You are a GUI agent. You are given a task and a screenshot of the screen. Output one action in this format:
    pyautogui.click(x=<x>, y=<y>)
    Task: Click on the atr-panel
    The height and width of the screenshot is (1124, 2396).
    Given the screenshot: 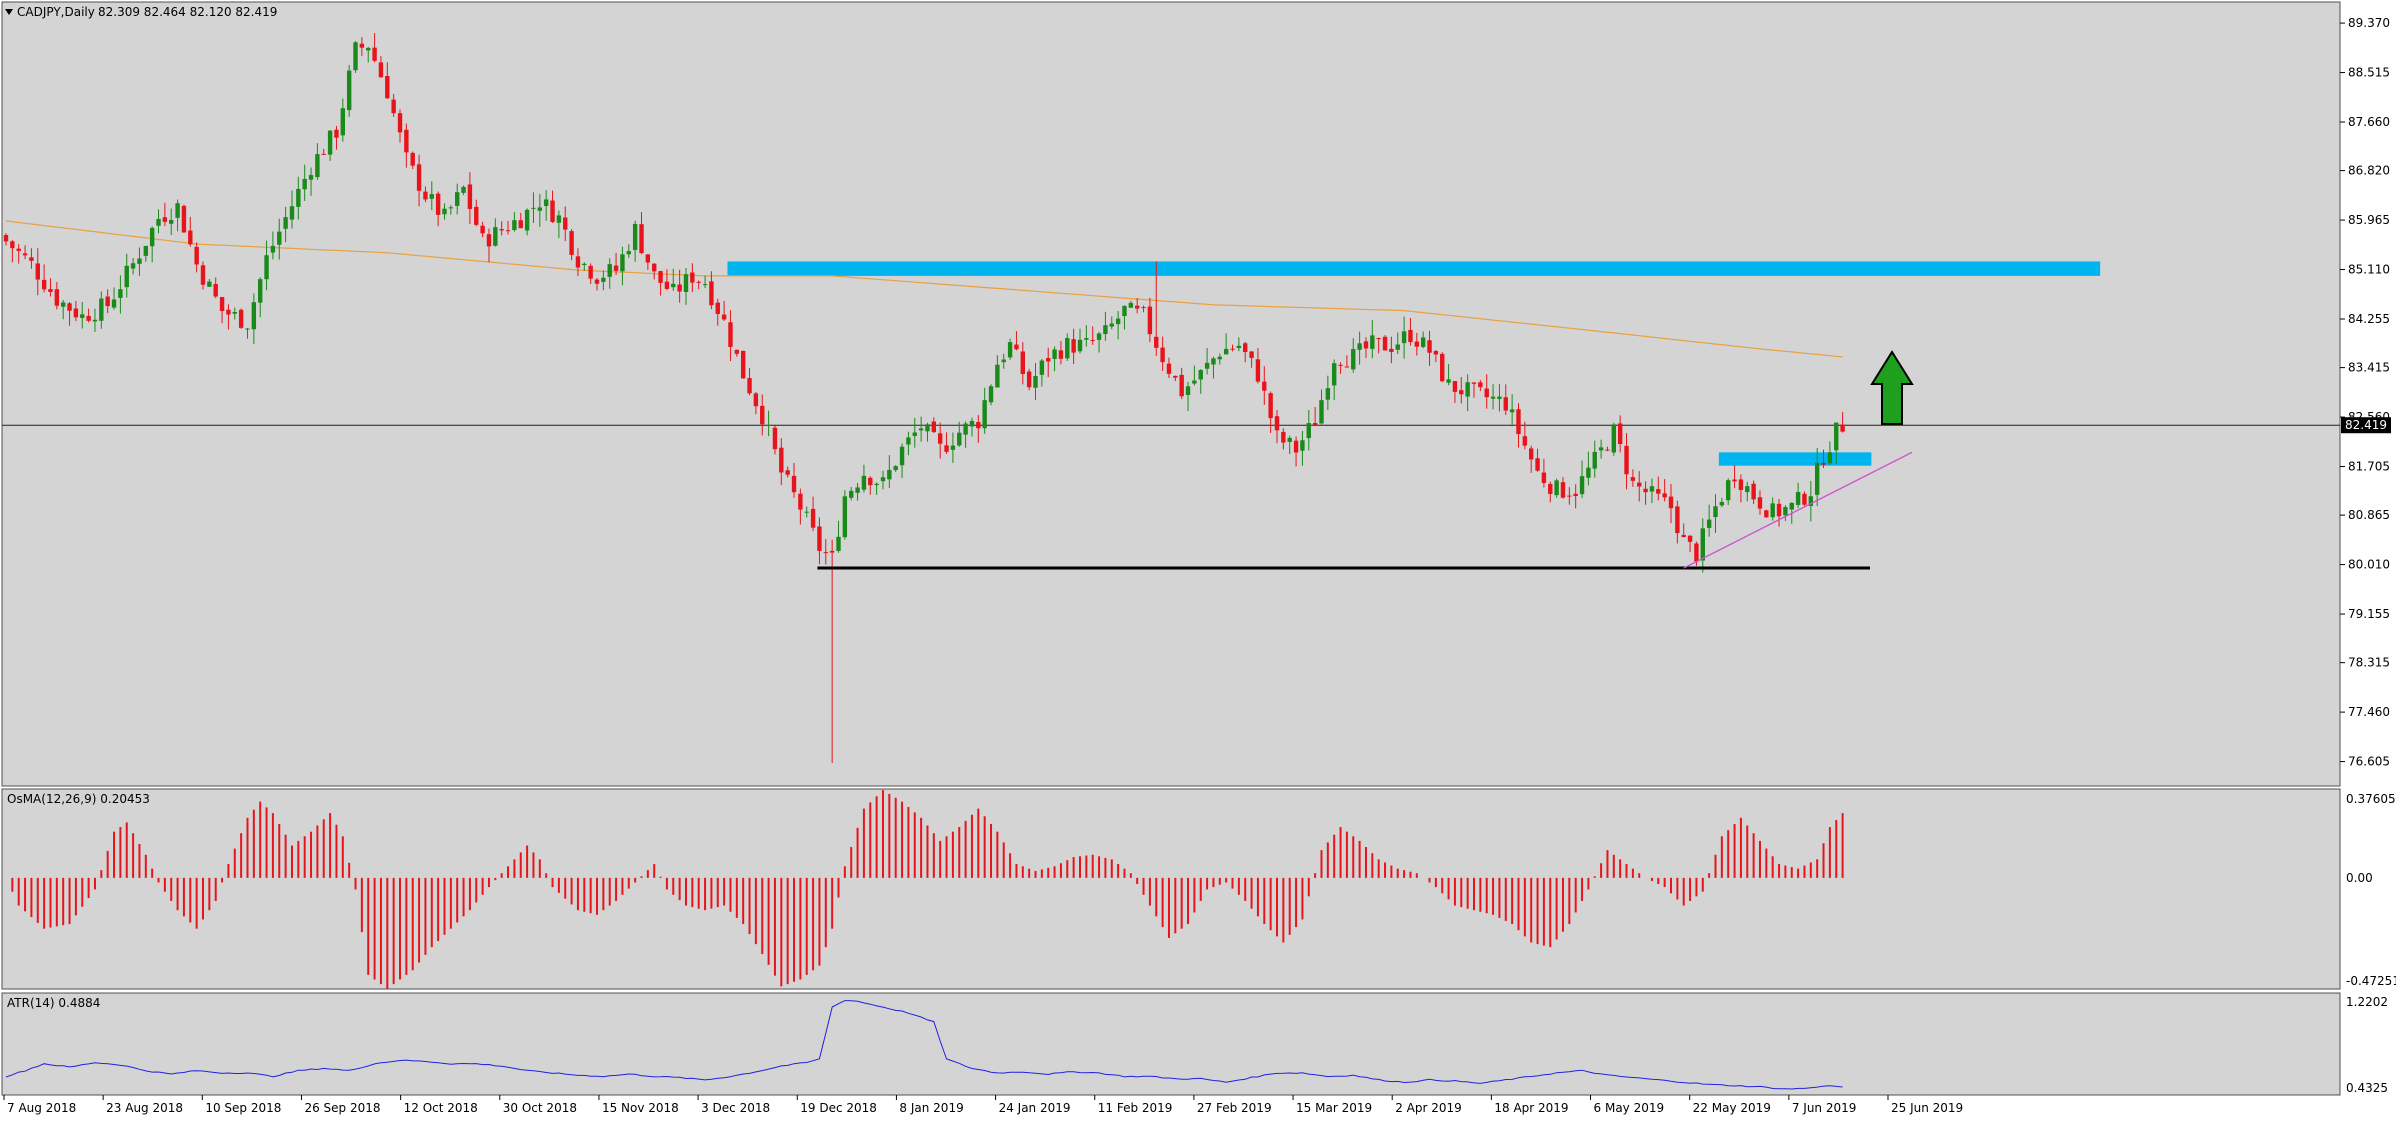 What is the action you would take?
    pyautogui.click(x=1171, y=1044)
    